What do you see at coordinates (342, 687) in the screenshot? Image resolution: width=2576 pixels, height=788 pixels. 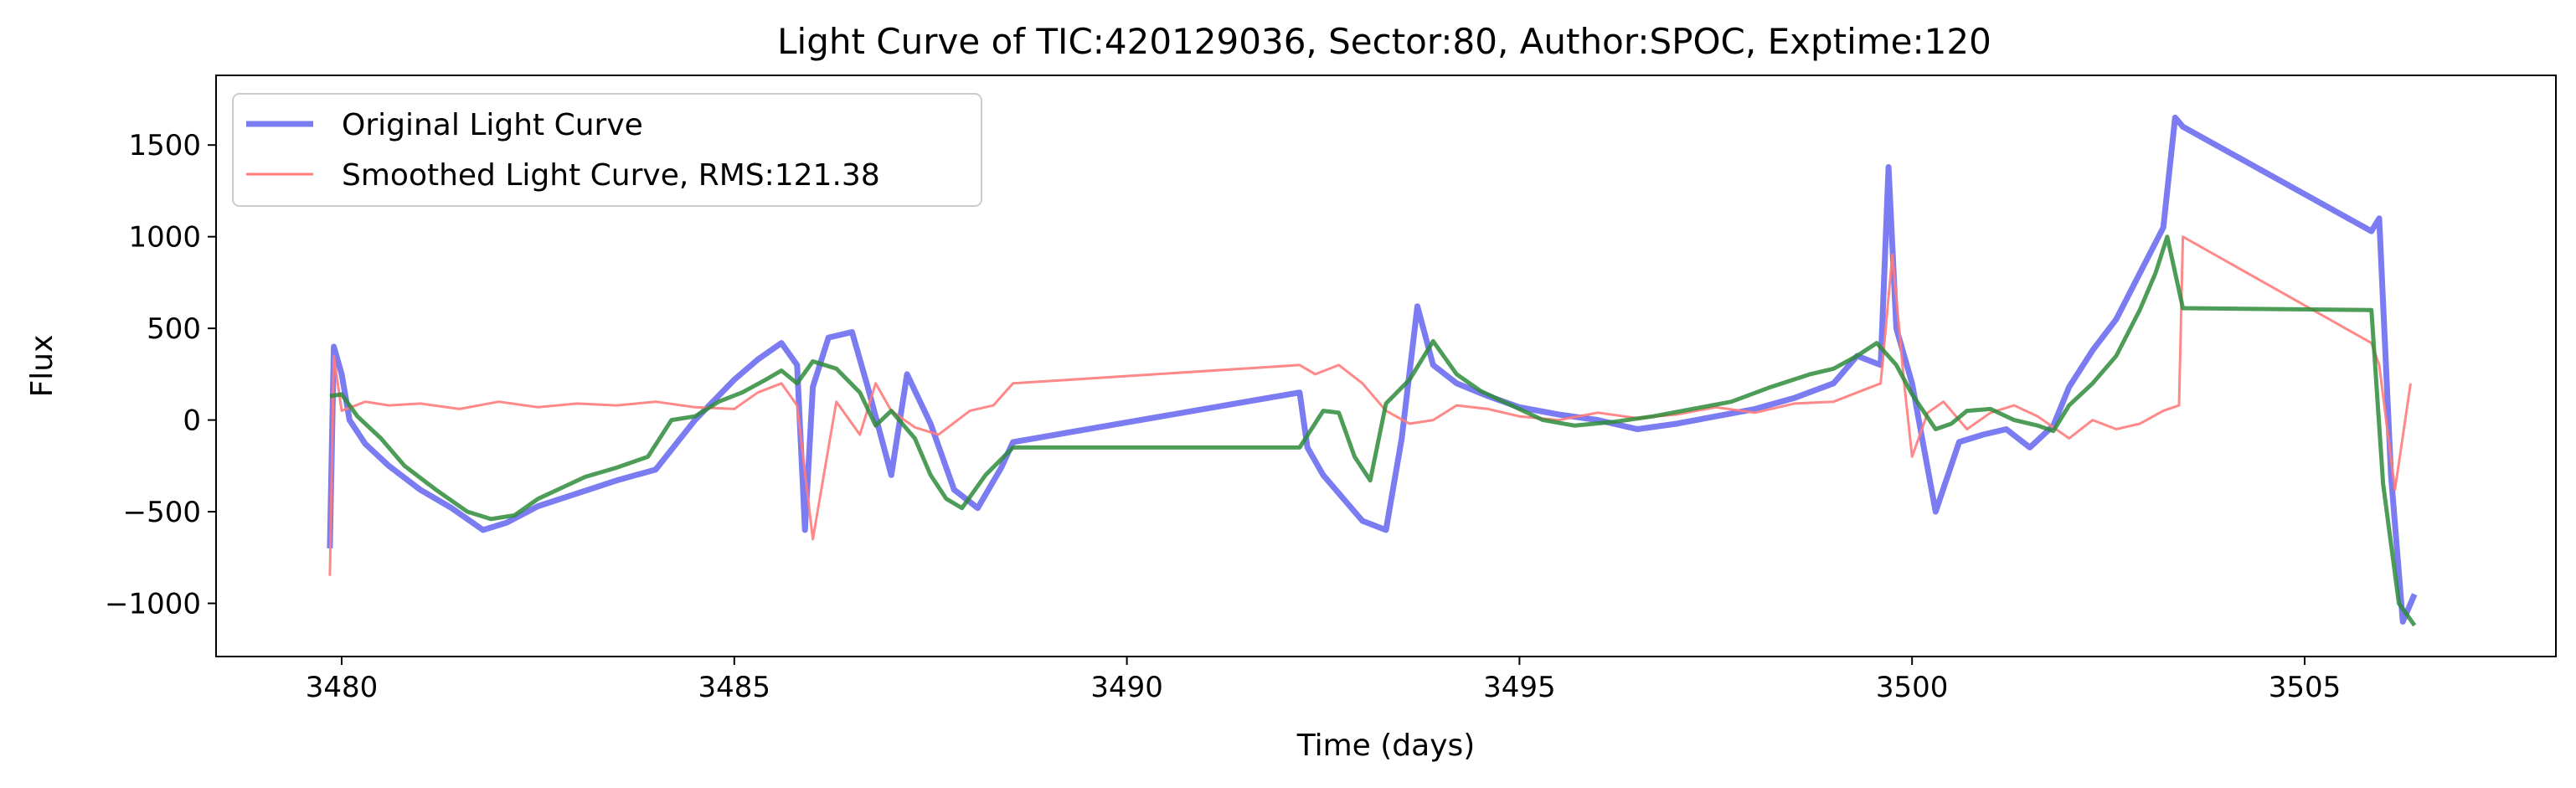 I see `x-tick-label: 3480` at bounding box center [342, 687].